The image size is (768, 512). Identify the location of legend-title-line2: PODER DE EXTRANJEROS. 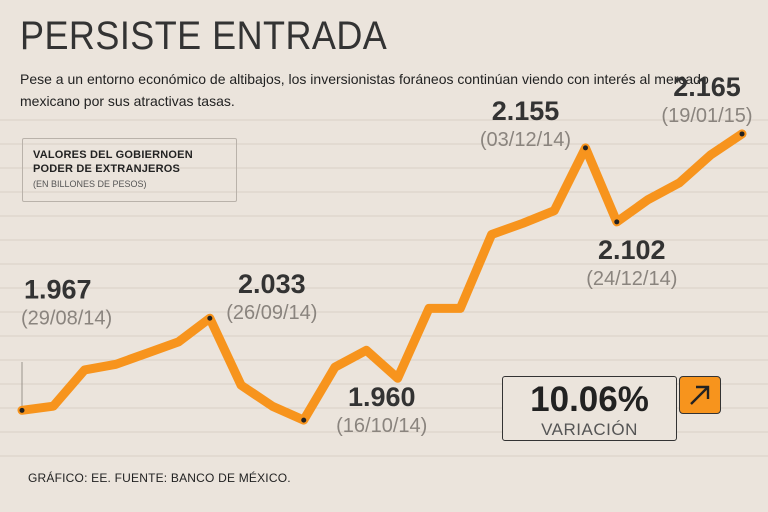
(107, 169).